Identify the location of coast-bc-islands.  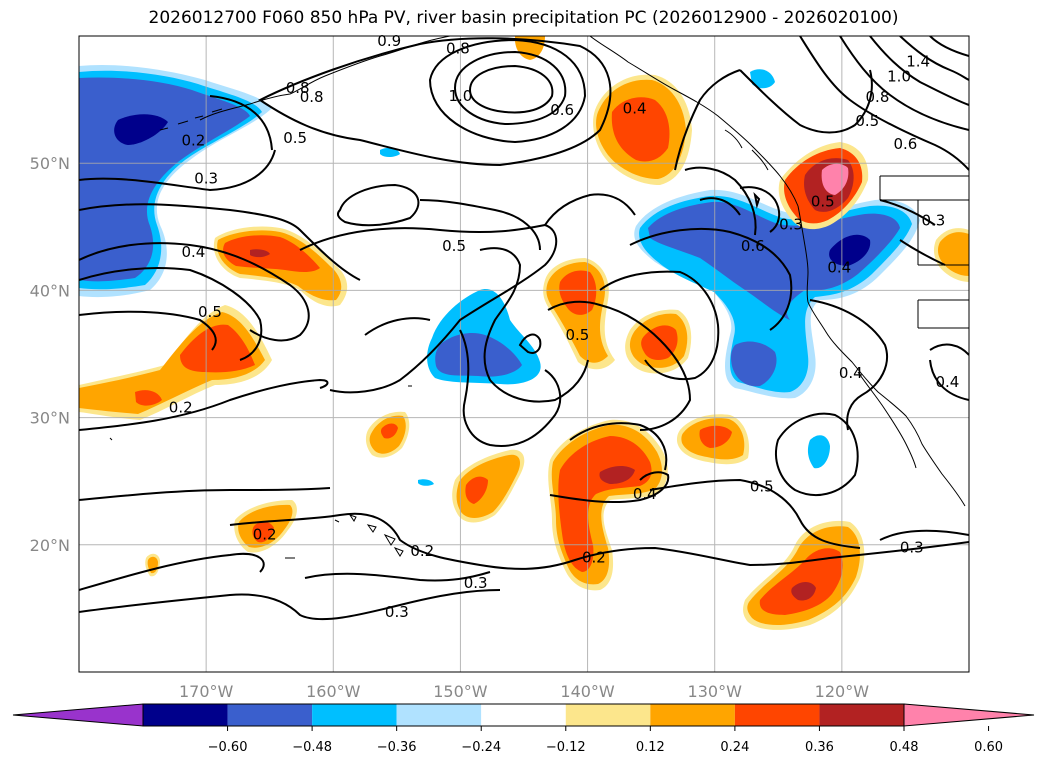
(746, 150).